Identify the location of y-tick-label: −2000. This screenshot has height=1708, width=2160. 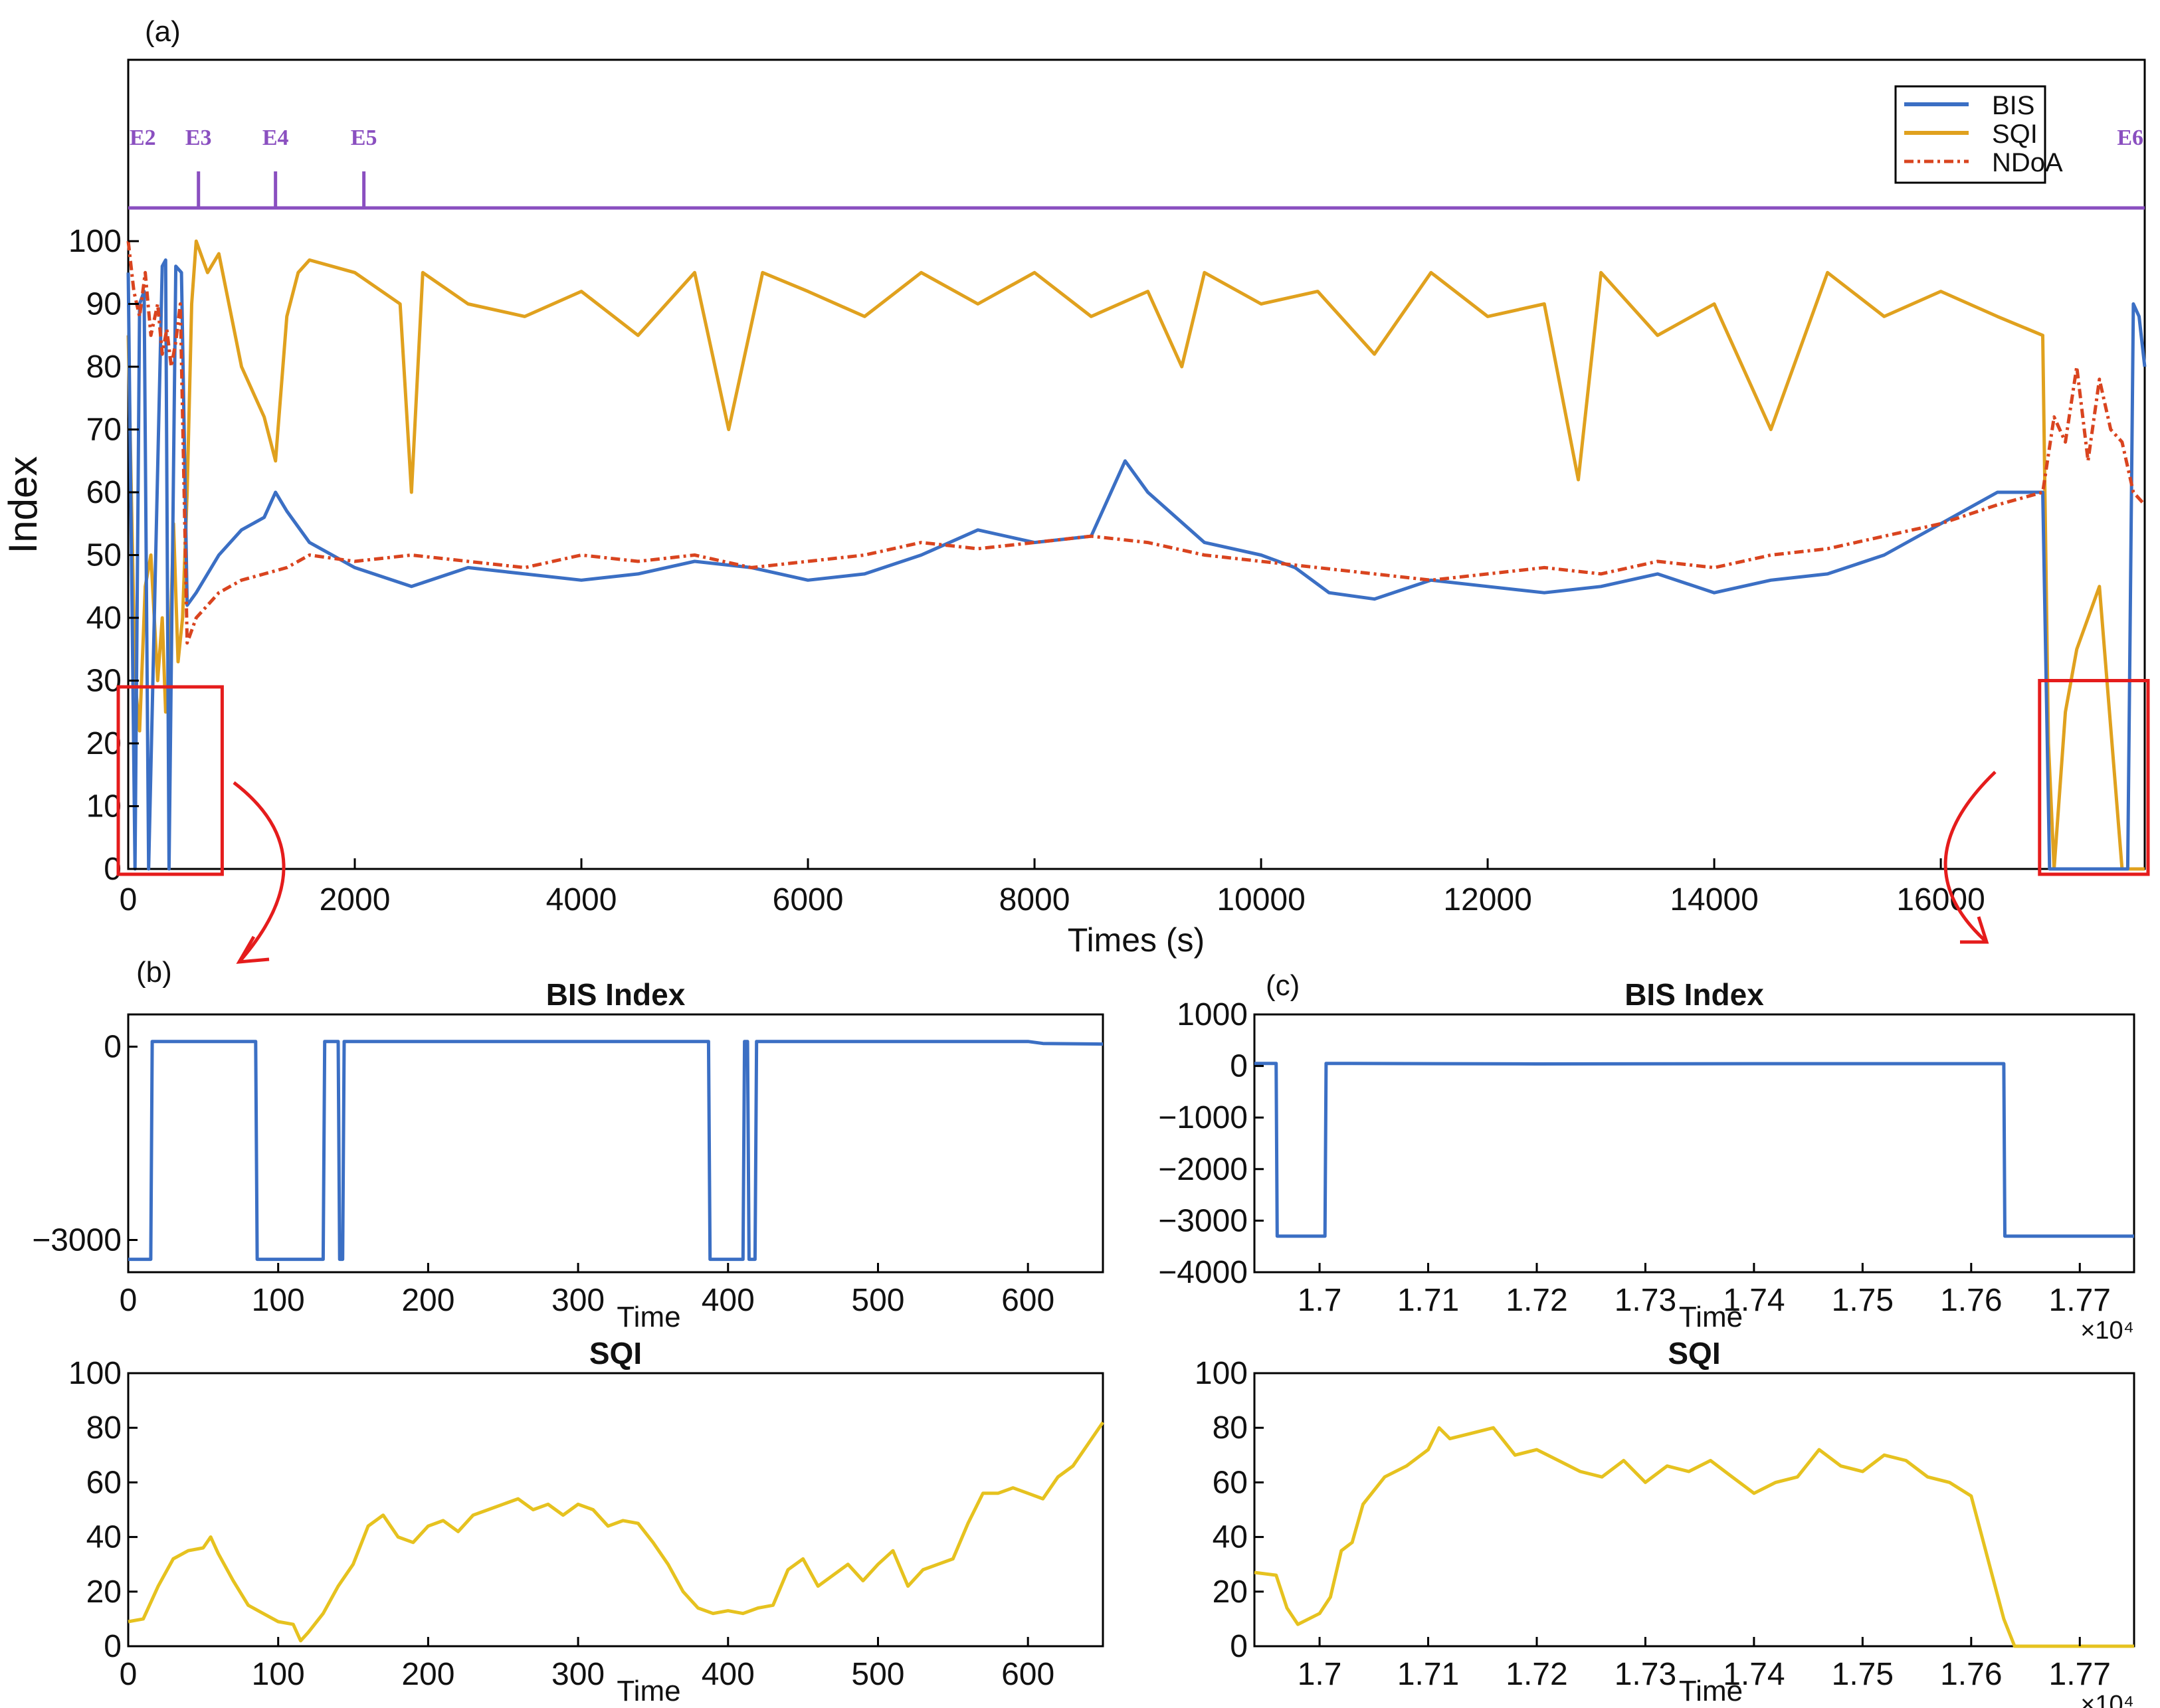
(1203, 1170).